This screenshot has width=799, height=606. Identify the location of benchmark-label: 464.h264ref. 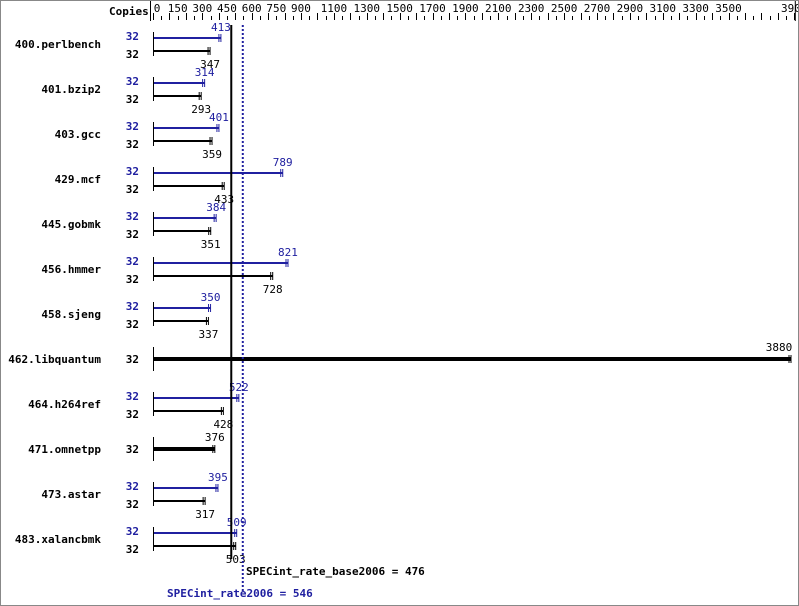
(64, 404).